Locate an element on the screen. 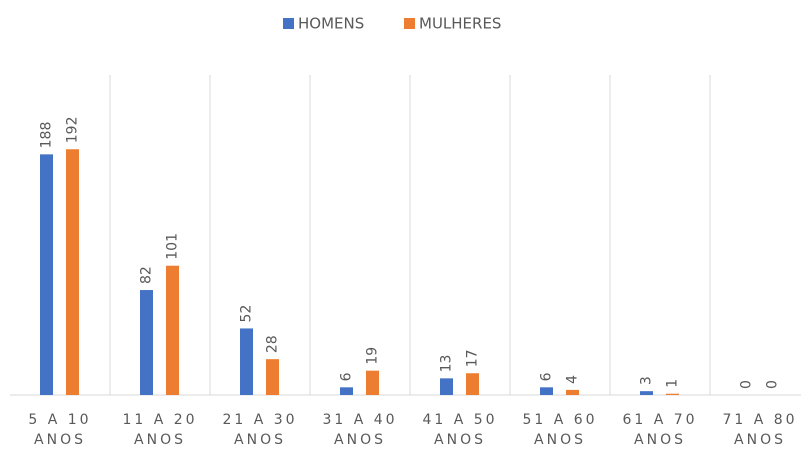 The width and height of the screenshot is (801, 455). data-label: 188 is located at coordinates (47, 135).